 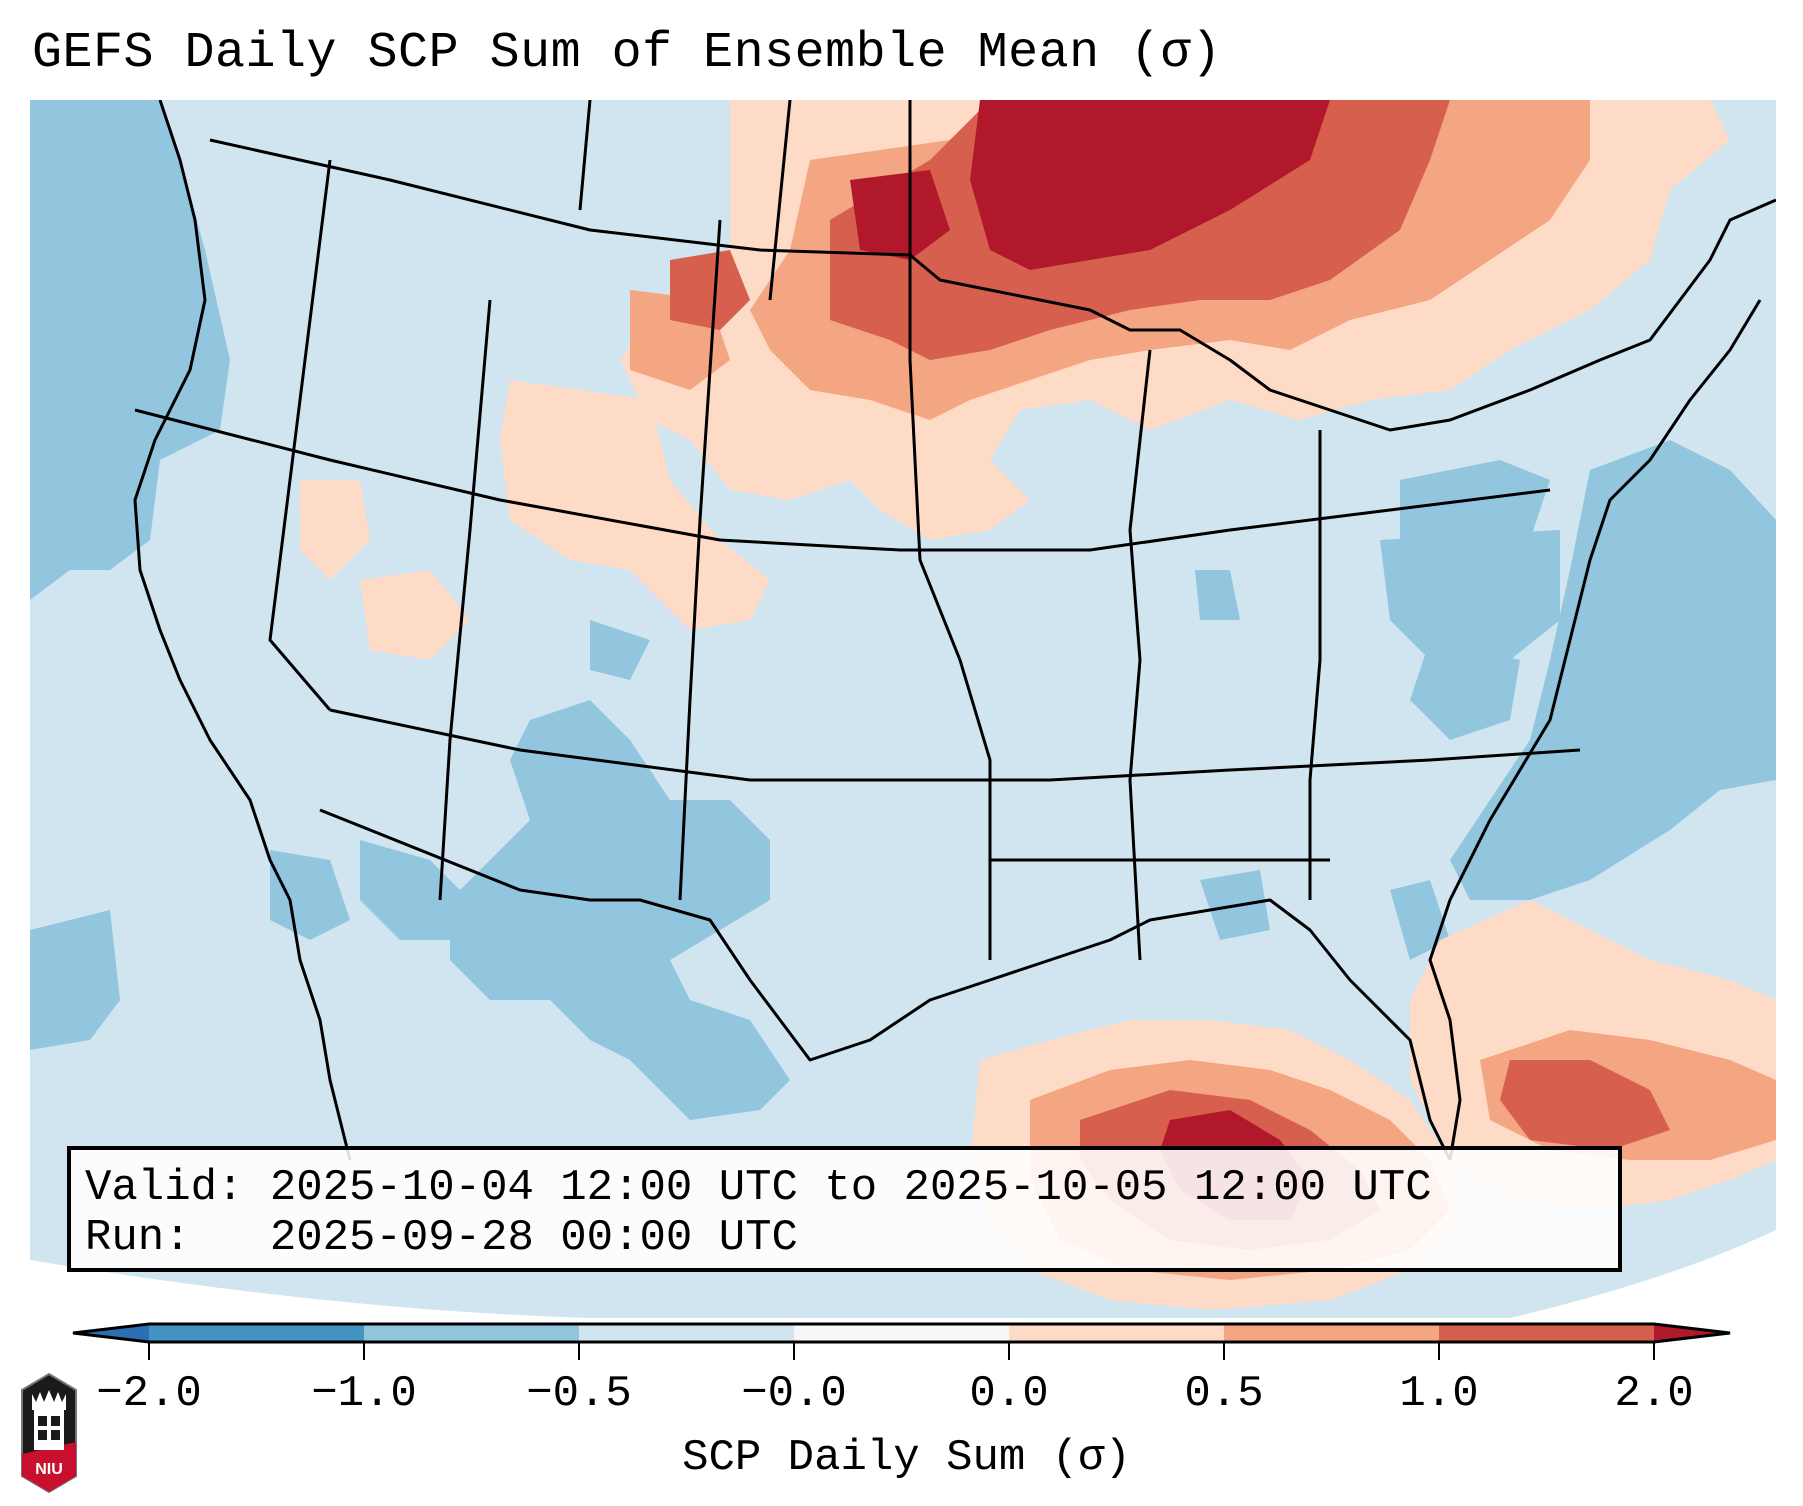 I want to click on colorbar-tick-label: −2.0, so click(x=149, y=1394).